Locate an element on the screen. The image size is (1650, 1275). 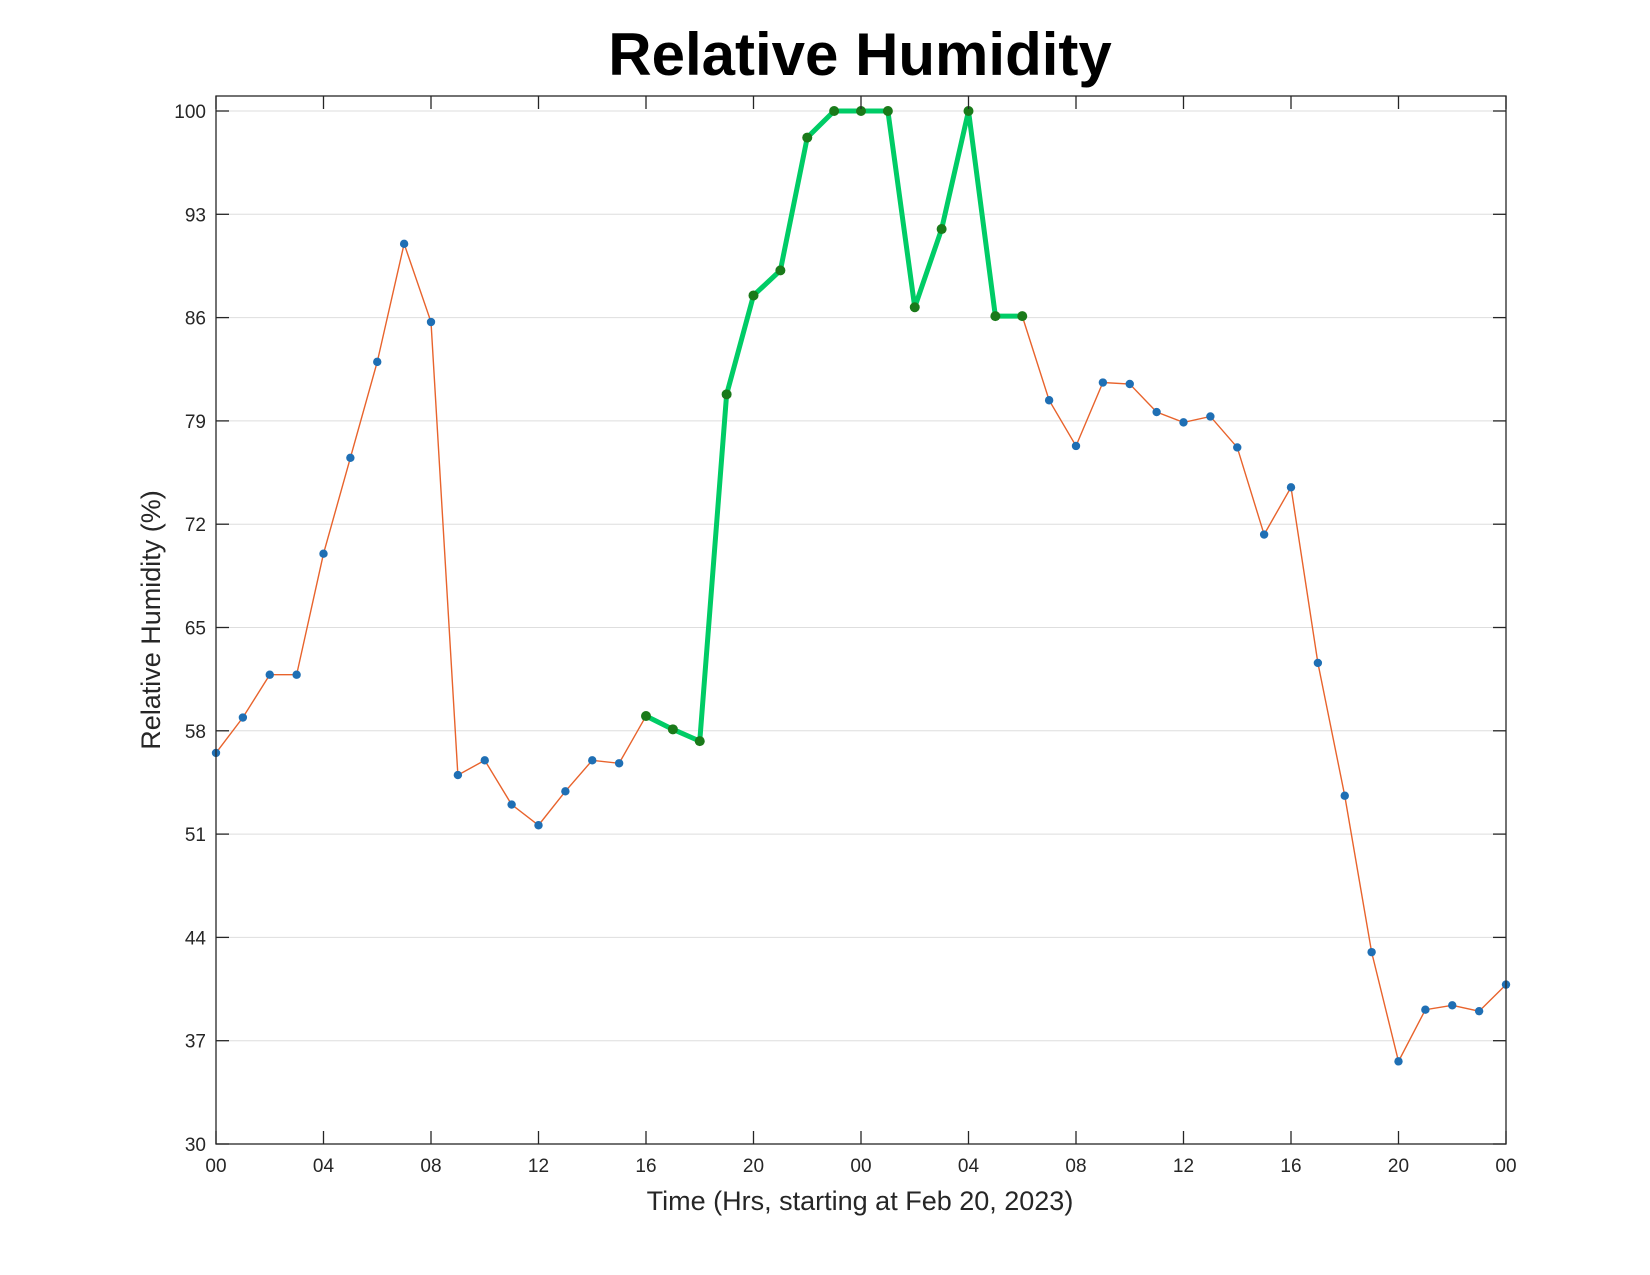
y-tick-labels: 30 37 44 51 58 65 72 79 86 93 100 is located at coordinates (190, 629).